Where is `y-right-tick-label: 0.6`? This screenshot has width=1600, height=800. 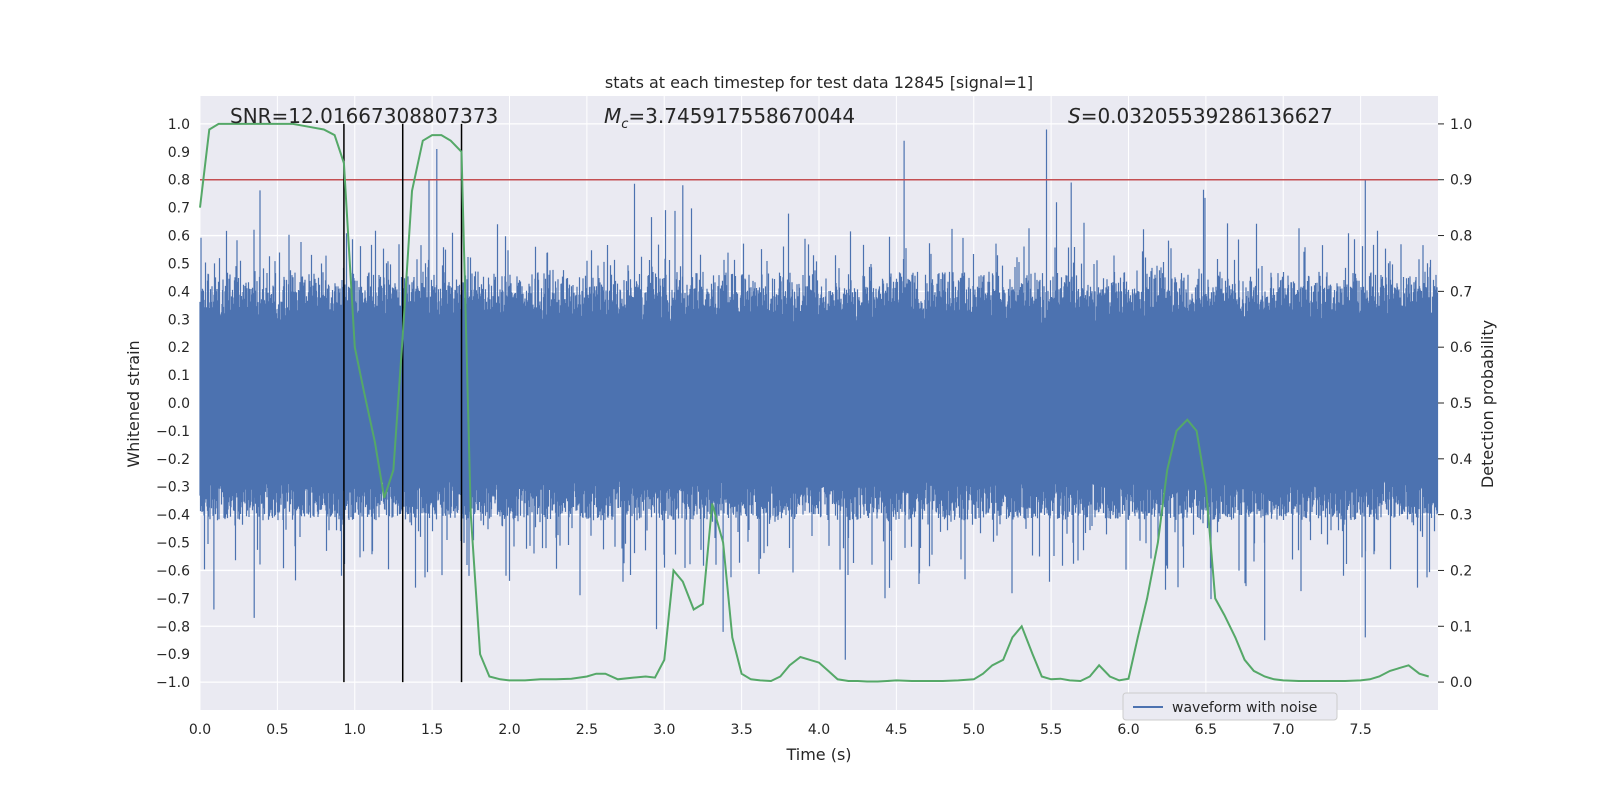 y-right-tick-label: 0.6 is located at coordinates (1461, 348).